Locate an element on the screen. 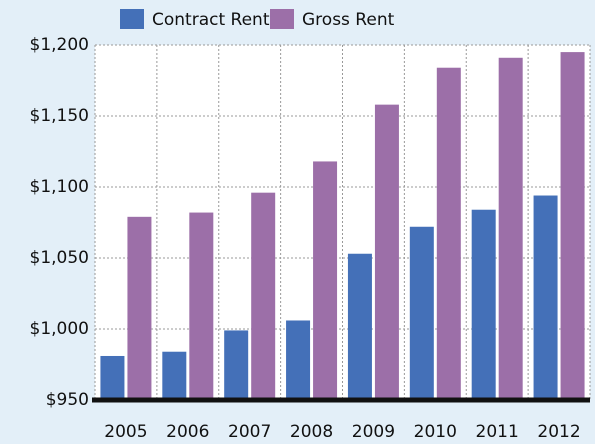 Image resolution: width=595 pixels, height=444 pixels. legend-label: Gross Rent is located at coordinates (348, 20).